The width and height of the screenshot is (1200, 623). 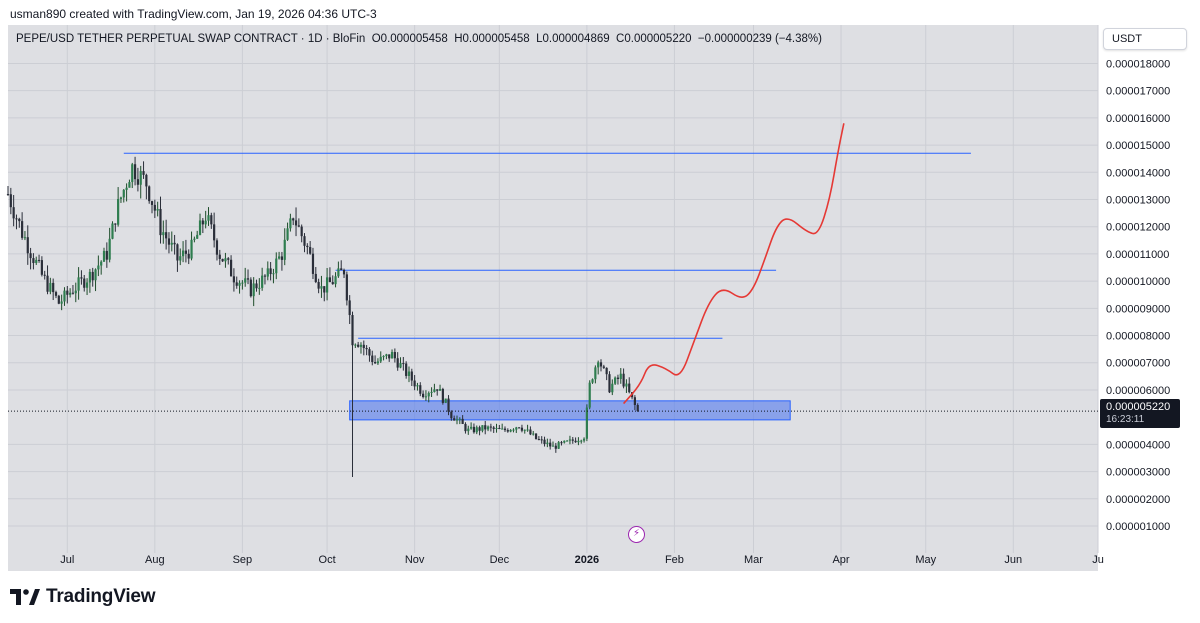 I want to click on high-value: H0.000005458, so click(x=492, y=39).